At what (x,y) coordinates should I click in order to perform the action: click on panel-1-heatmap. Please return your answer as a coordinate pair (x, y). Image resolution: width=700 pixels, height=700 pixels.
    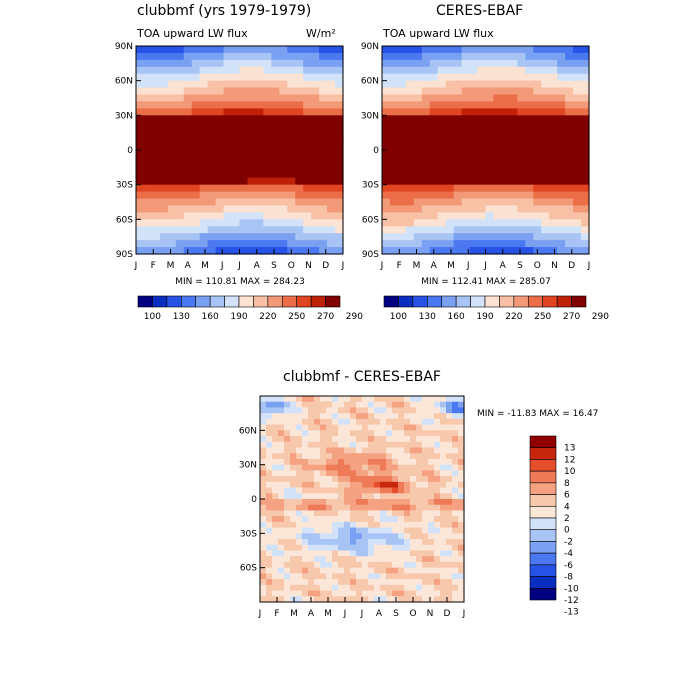
    Looking at the image, I should click on (240, 150).